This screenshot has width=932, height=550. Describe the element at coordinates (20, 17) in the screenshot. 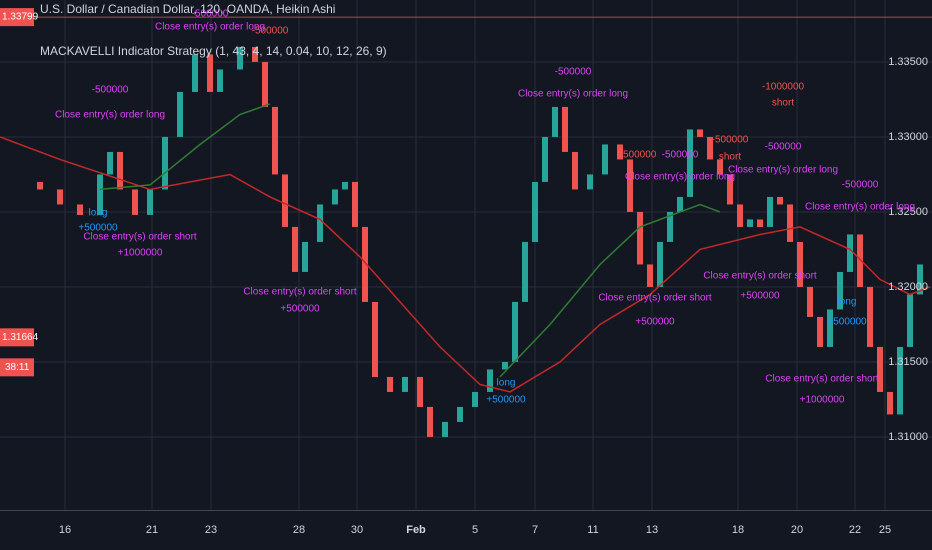

I see `price-label: 1.33799` at that location.